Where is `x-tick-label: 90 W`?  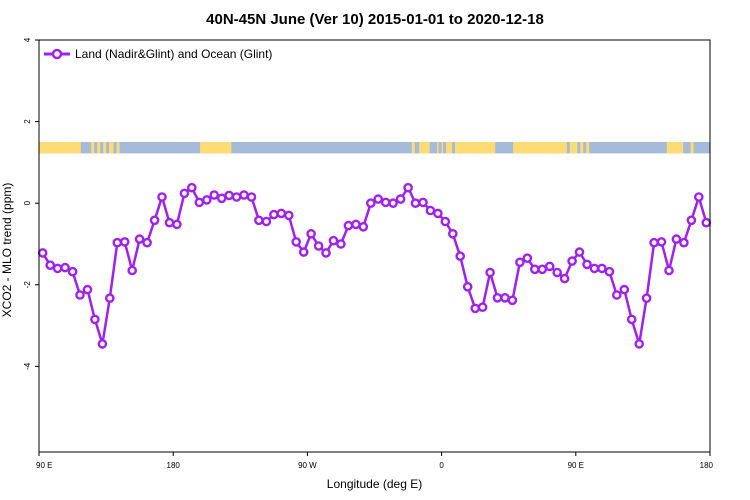 x-tick-label: 90 W is located at coordinates (307, 465).